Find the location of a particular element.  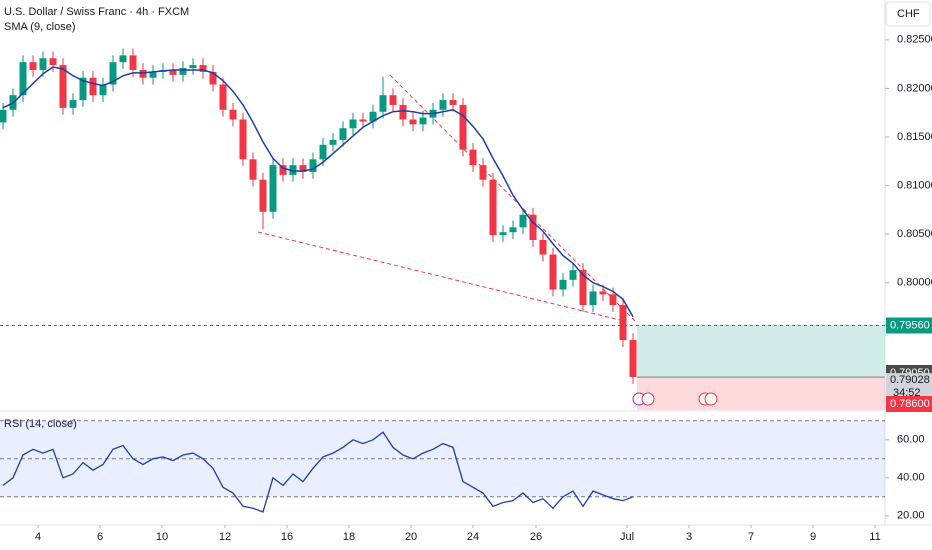

currency-button is located at coordinates (908, 14).